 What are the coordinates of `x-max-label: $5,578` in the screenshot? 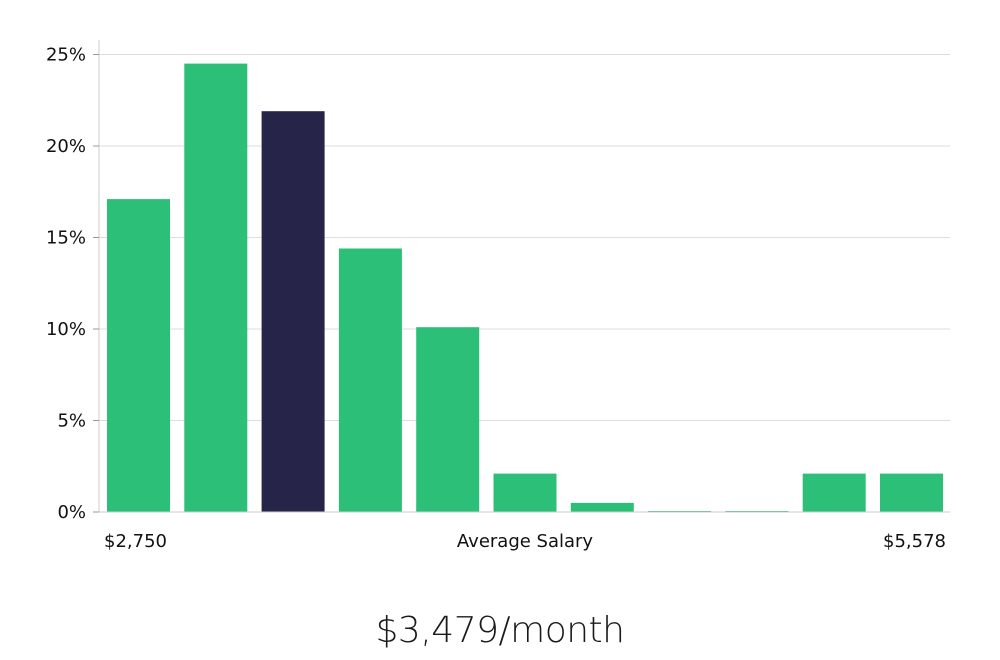 It's located at (914, 541).